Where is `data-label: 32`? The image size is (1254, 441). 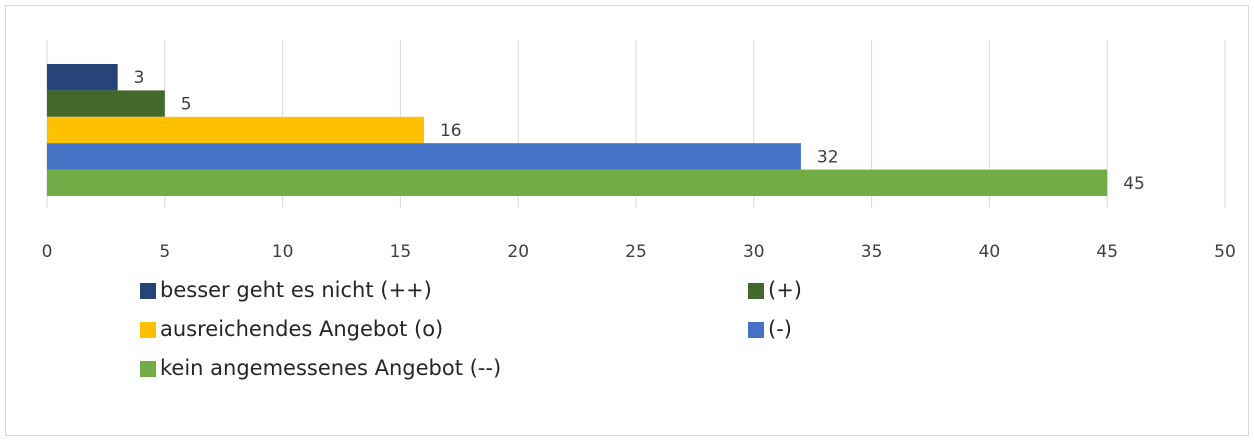
data-label: 32 is located at coordinates (828, 157).